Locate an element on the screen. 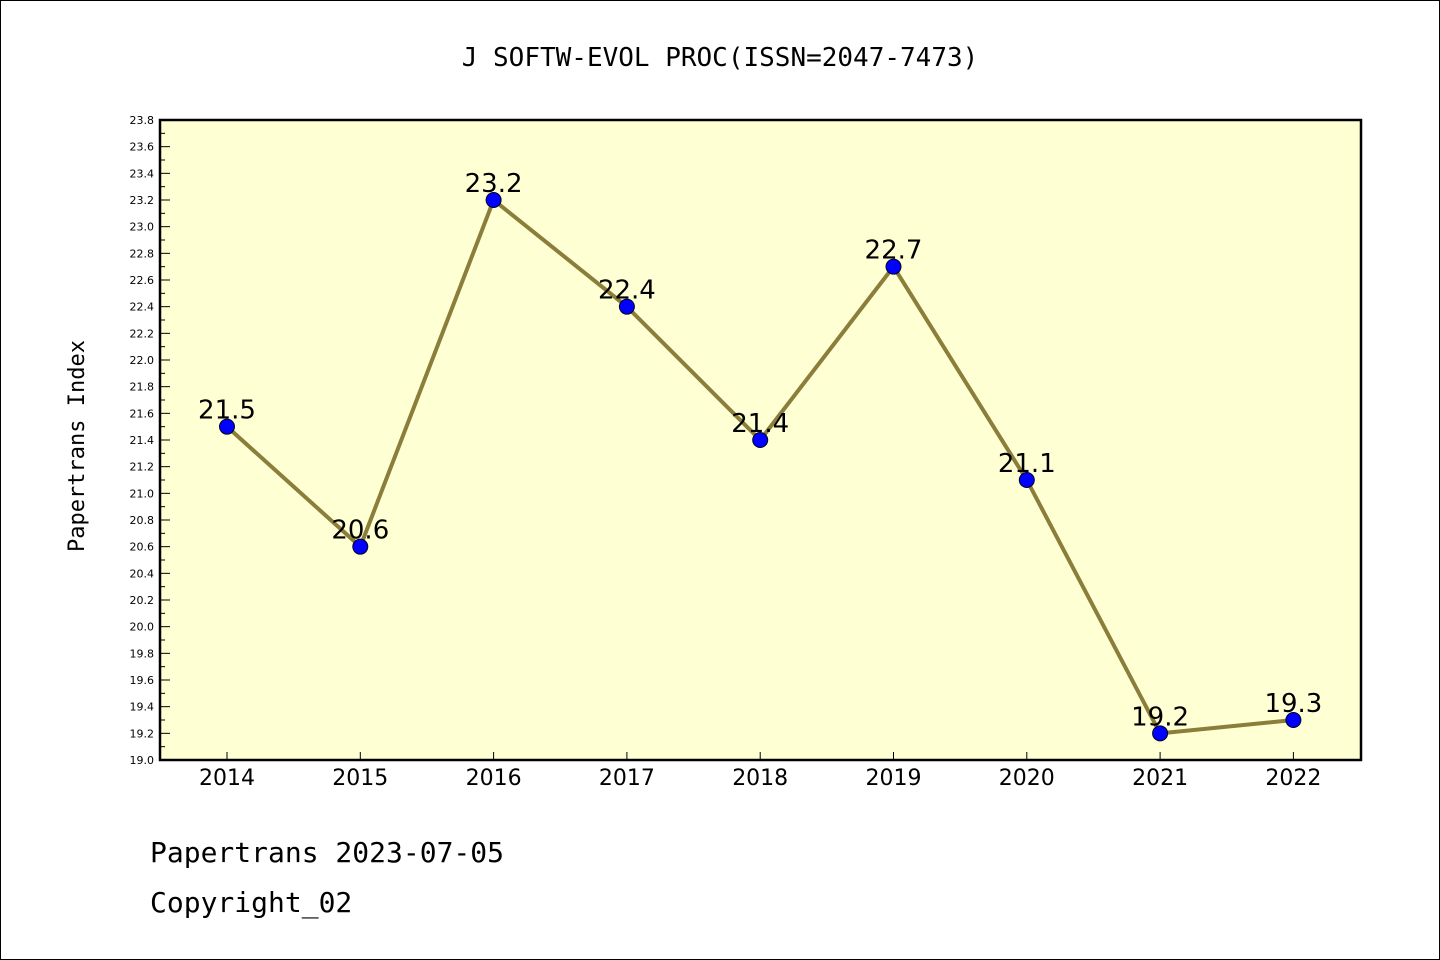  y-tick-label: 23.8 is located at coordinates (142, 120).